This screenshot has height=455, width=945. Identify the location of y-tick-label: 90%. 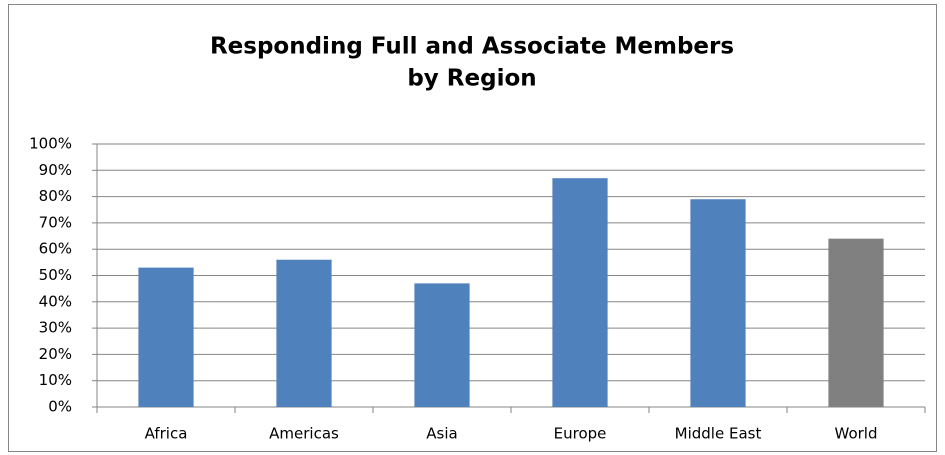
(55, 170).